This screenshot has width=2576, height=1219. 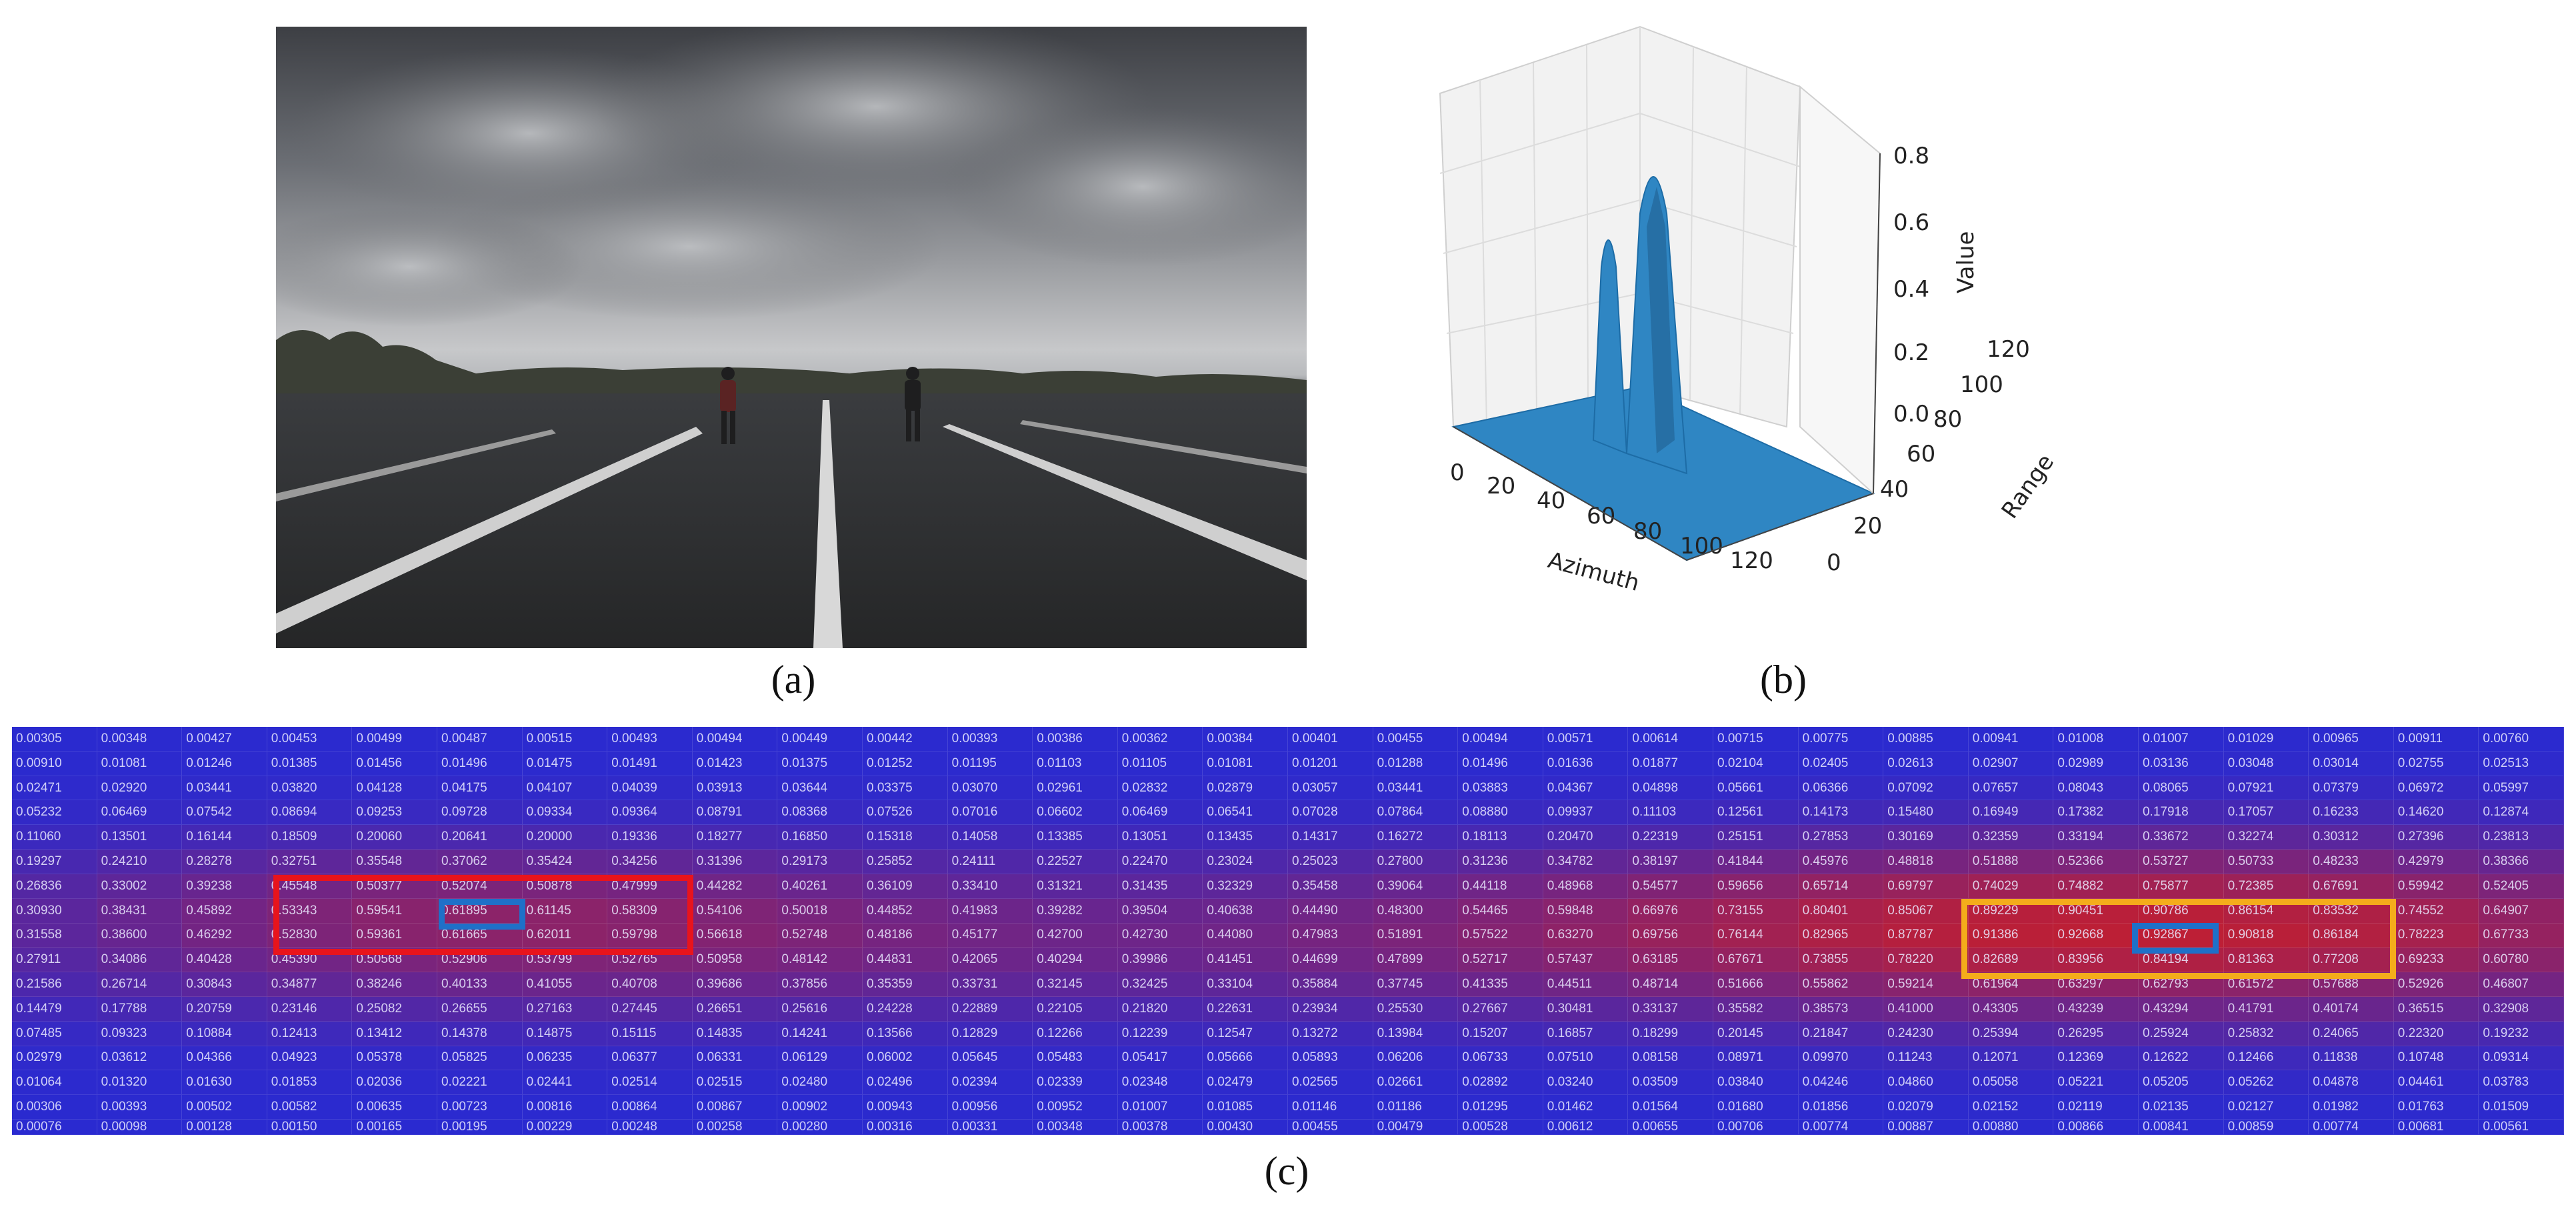 What do you see at coordinates (1756, 1033) in the screenshot?
I see `heatmap-cell: 0.20145` at bounding box center [1756, 1033].